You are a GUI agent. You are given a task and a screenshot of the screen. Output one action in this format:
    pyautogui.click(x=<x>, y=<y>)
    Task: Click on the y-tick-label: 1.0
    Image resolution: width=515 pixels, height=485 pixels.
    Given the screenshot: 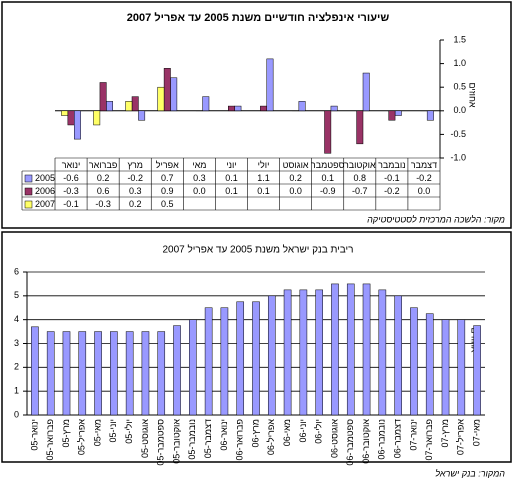 What is the action you would take?
    pyautogui.click(x=459, y=63)
    